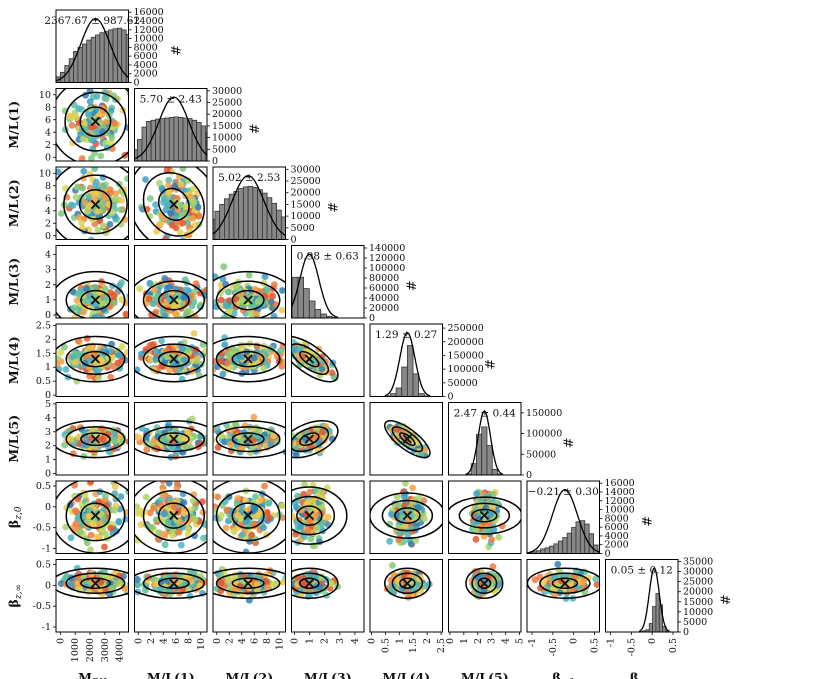 This screenshot has width=814, height=679. What do you see at coordinates (85, 674) in the screenshot?
I see `axis-label-main: M` at bounding box center [85, 674].